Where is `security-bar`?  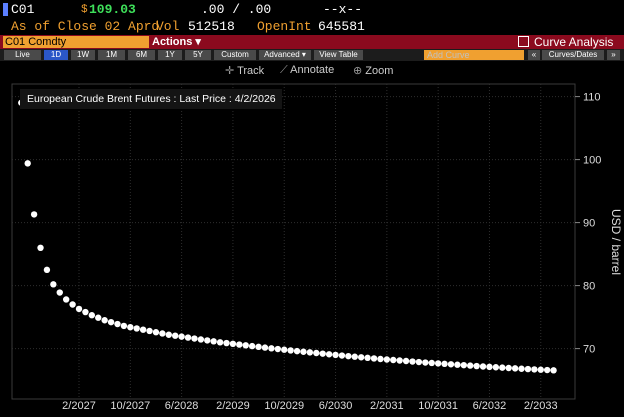
security-bar is located at coordinates (312, 42).